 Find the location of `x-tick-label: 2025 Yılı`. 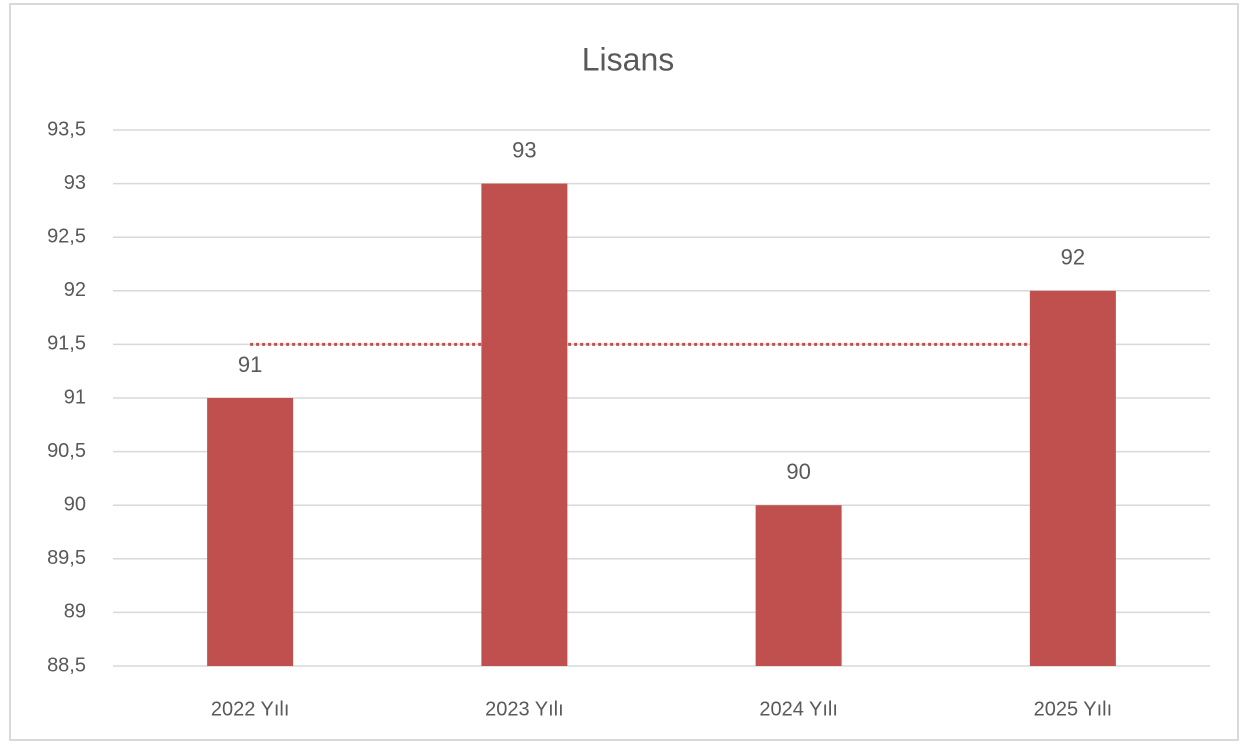

x-tick-label: 2025 Yılı is located at coordinates (1073, 709).